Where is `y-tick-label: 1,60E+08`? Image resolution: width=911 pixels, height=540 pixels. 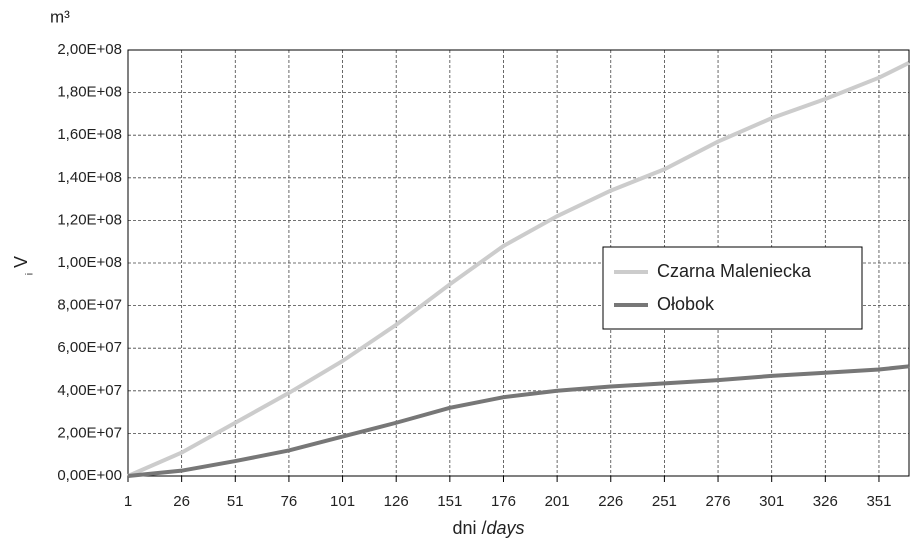 y-tick-label: 1,60E+08 is located at coordinates (89, 134).